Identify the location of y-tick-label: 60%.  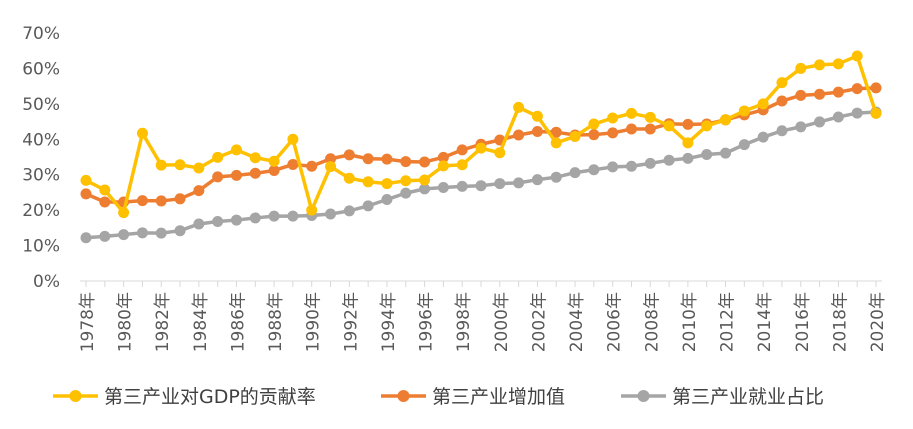
(41, 69).